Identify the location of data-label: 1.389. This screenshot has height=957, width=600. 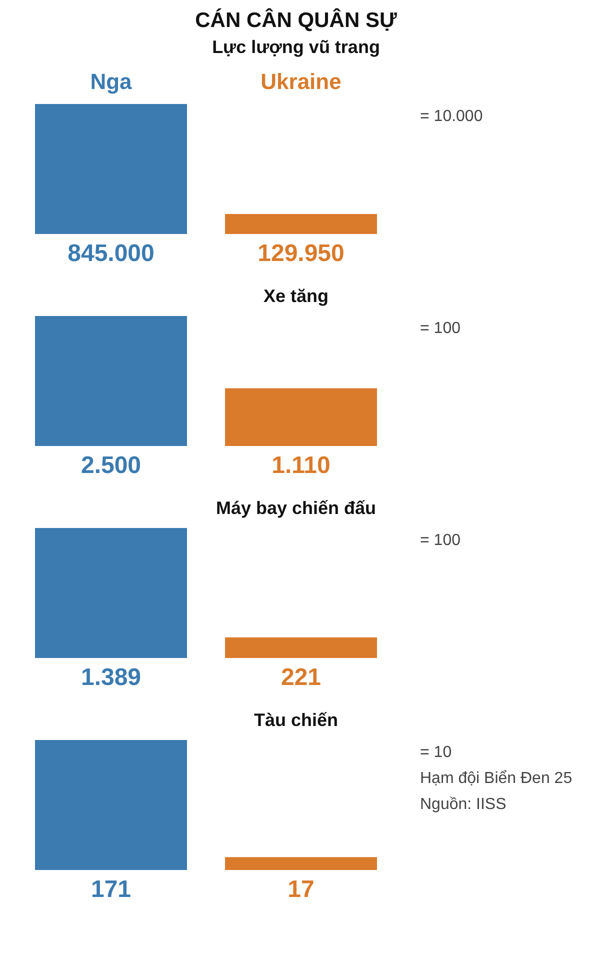
(111, 677).